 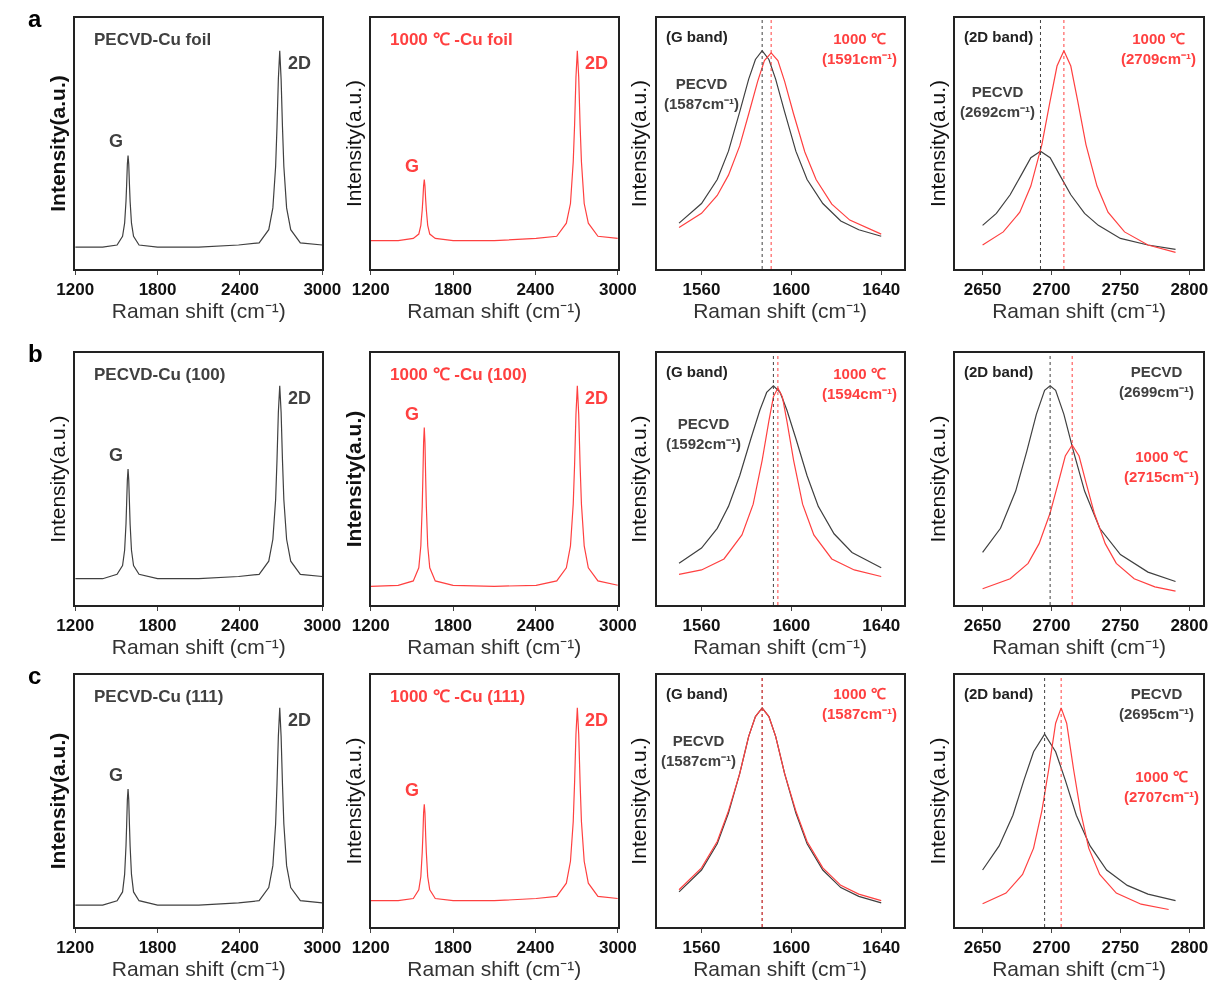 What do you see at coordinates (451, 39) in the screenshot?
I see `chart-title: 1000 ℃ -Cu foil` at bounding box center [451, 39].